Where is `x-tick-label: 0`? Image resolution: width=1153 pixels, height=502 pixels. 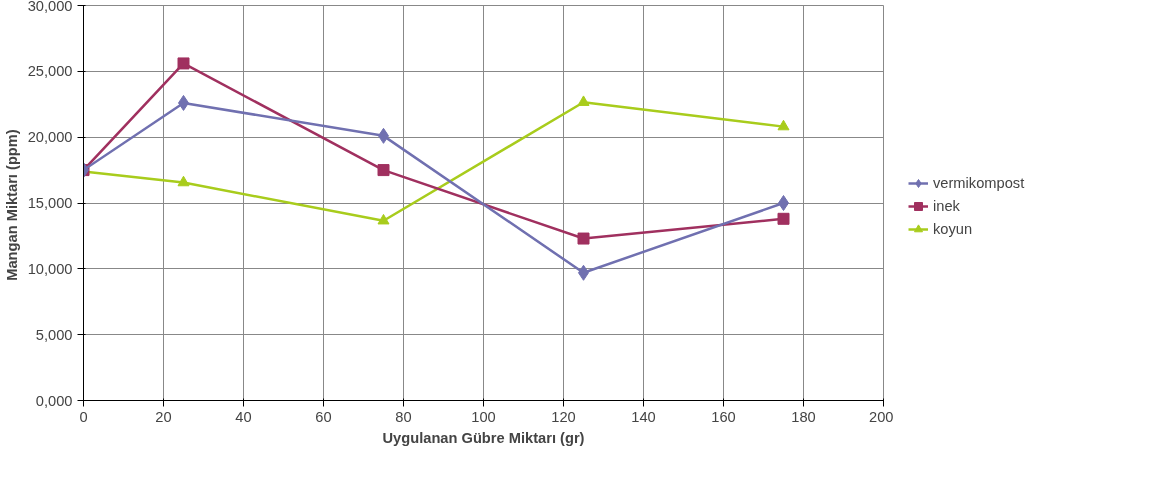 x-tick-label: 0 is located at coordinates (83, 416).